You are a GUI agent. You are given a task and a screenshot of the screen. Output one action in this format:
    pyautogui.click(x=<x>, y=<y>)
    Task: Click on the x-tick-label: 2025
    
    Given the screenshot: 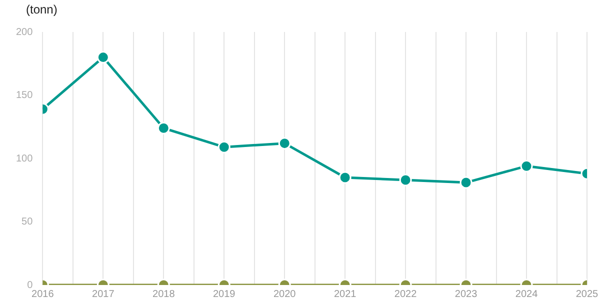 What is the action you would take?
    pyautogui.click(x=587, y=294)
    